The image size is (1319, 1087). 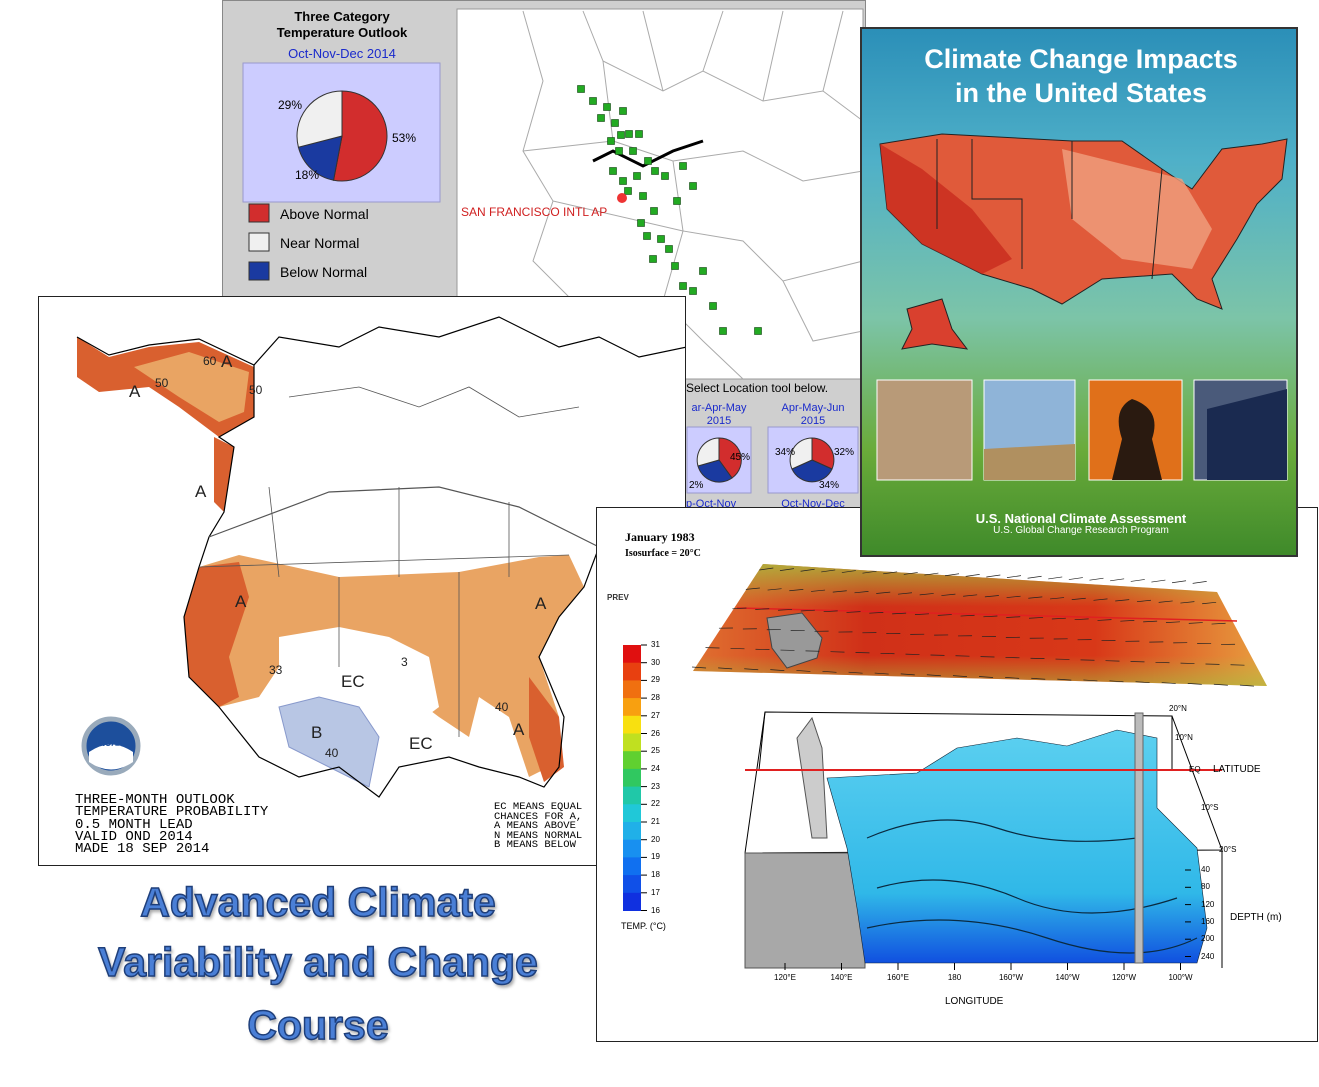 What do you see at coordinates (1137, 209) in the screenshot?
I see `us-map-light` at bounding box center [1137, 209].